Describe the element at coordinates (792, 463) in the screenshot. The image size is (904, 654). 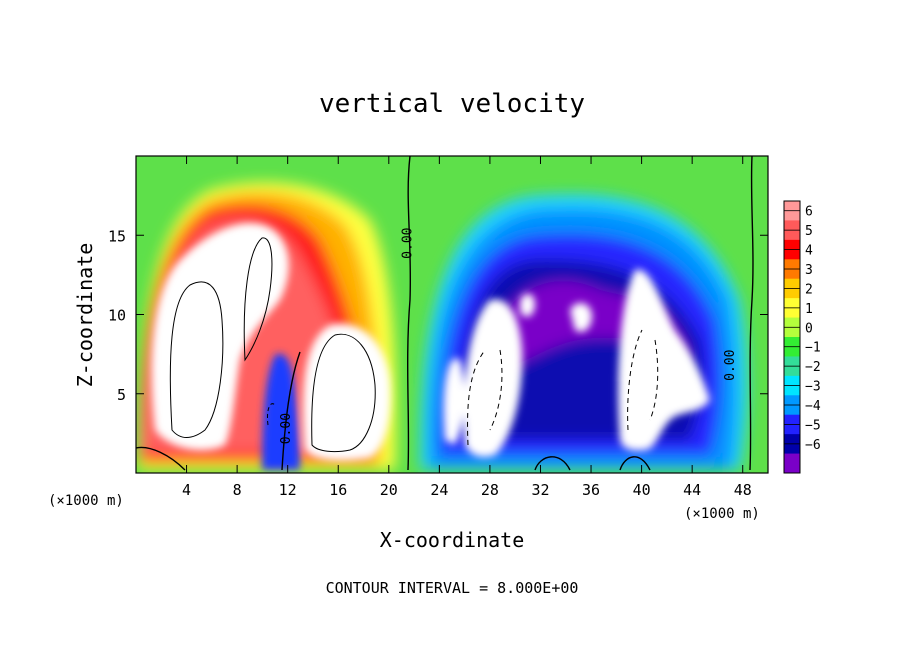
I see `colorbar-swatch` at that location.